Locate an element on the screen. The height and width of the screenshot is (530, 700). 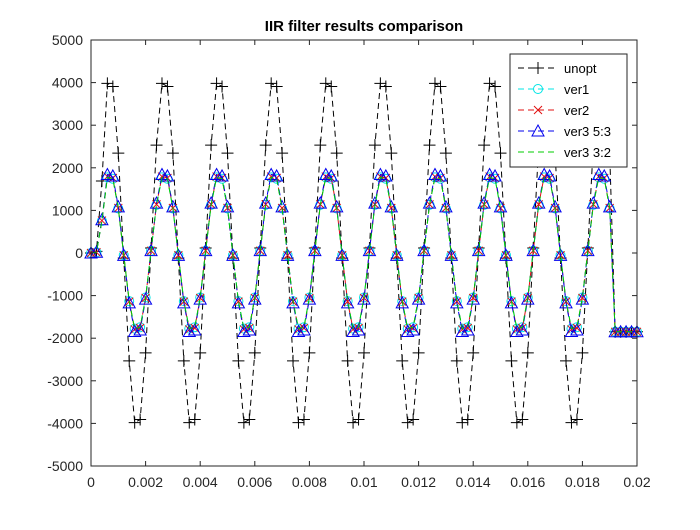
legend-item-unopt-label: unopt is located at coordinates (580, 68).